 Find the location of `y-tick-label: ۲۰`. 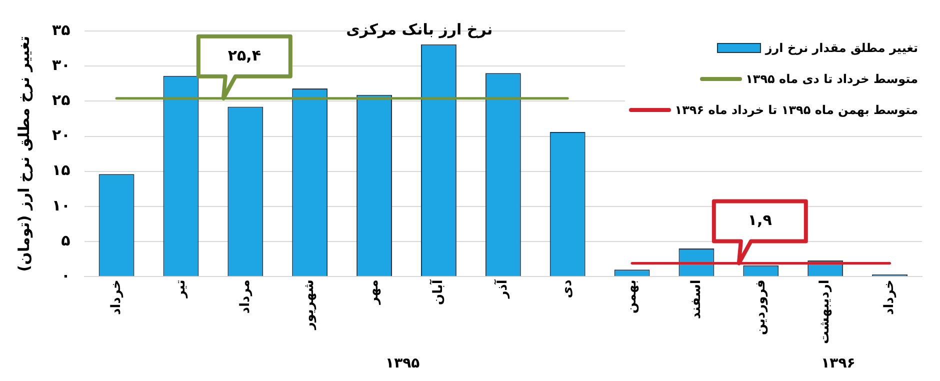

y-tick-label: ۲۰ is located at coordinates (61, 135).